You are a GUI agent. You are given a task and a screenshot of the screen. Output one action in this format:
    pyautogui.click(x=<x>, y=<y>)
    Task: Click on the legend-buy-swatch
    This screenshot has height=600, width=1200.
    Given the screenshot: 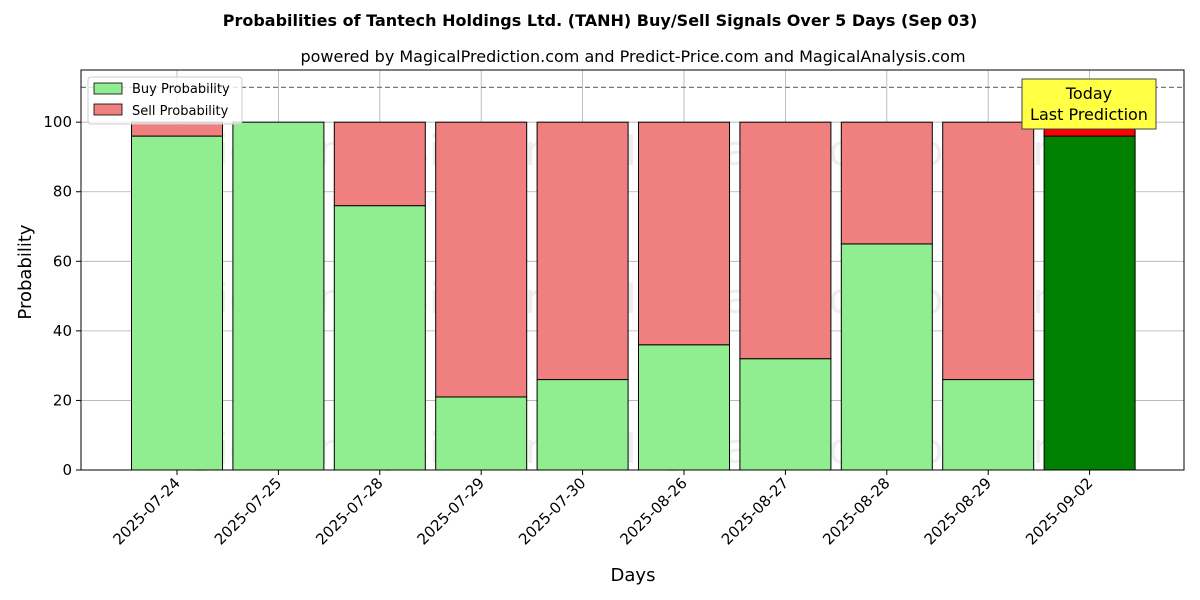 What is the action you would take?
    pyautogui.click(x=108, y=88)
    